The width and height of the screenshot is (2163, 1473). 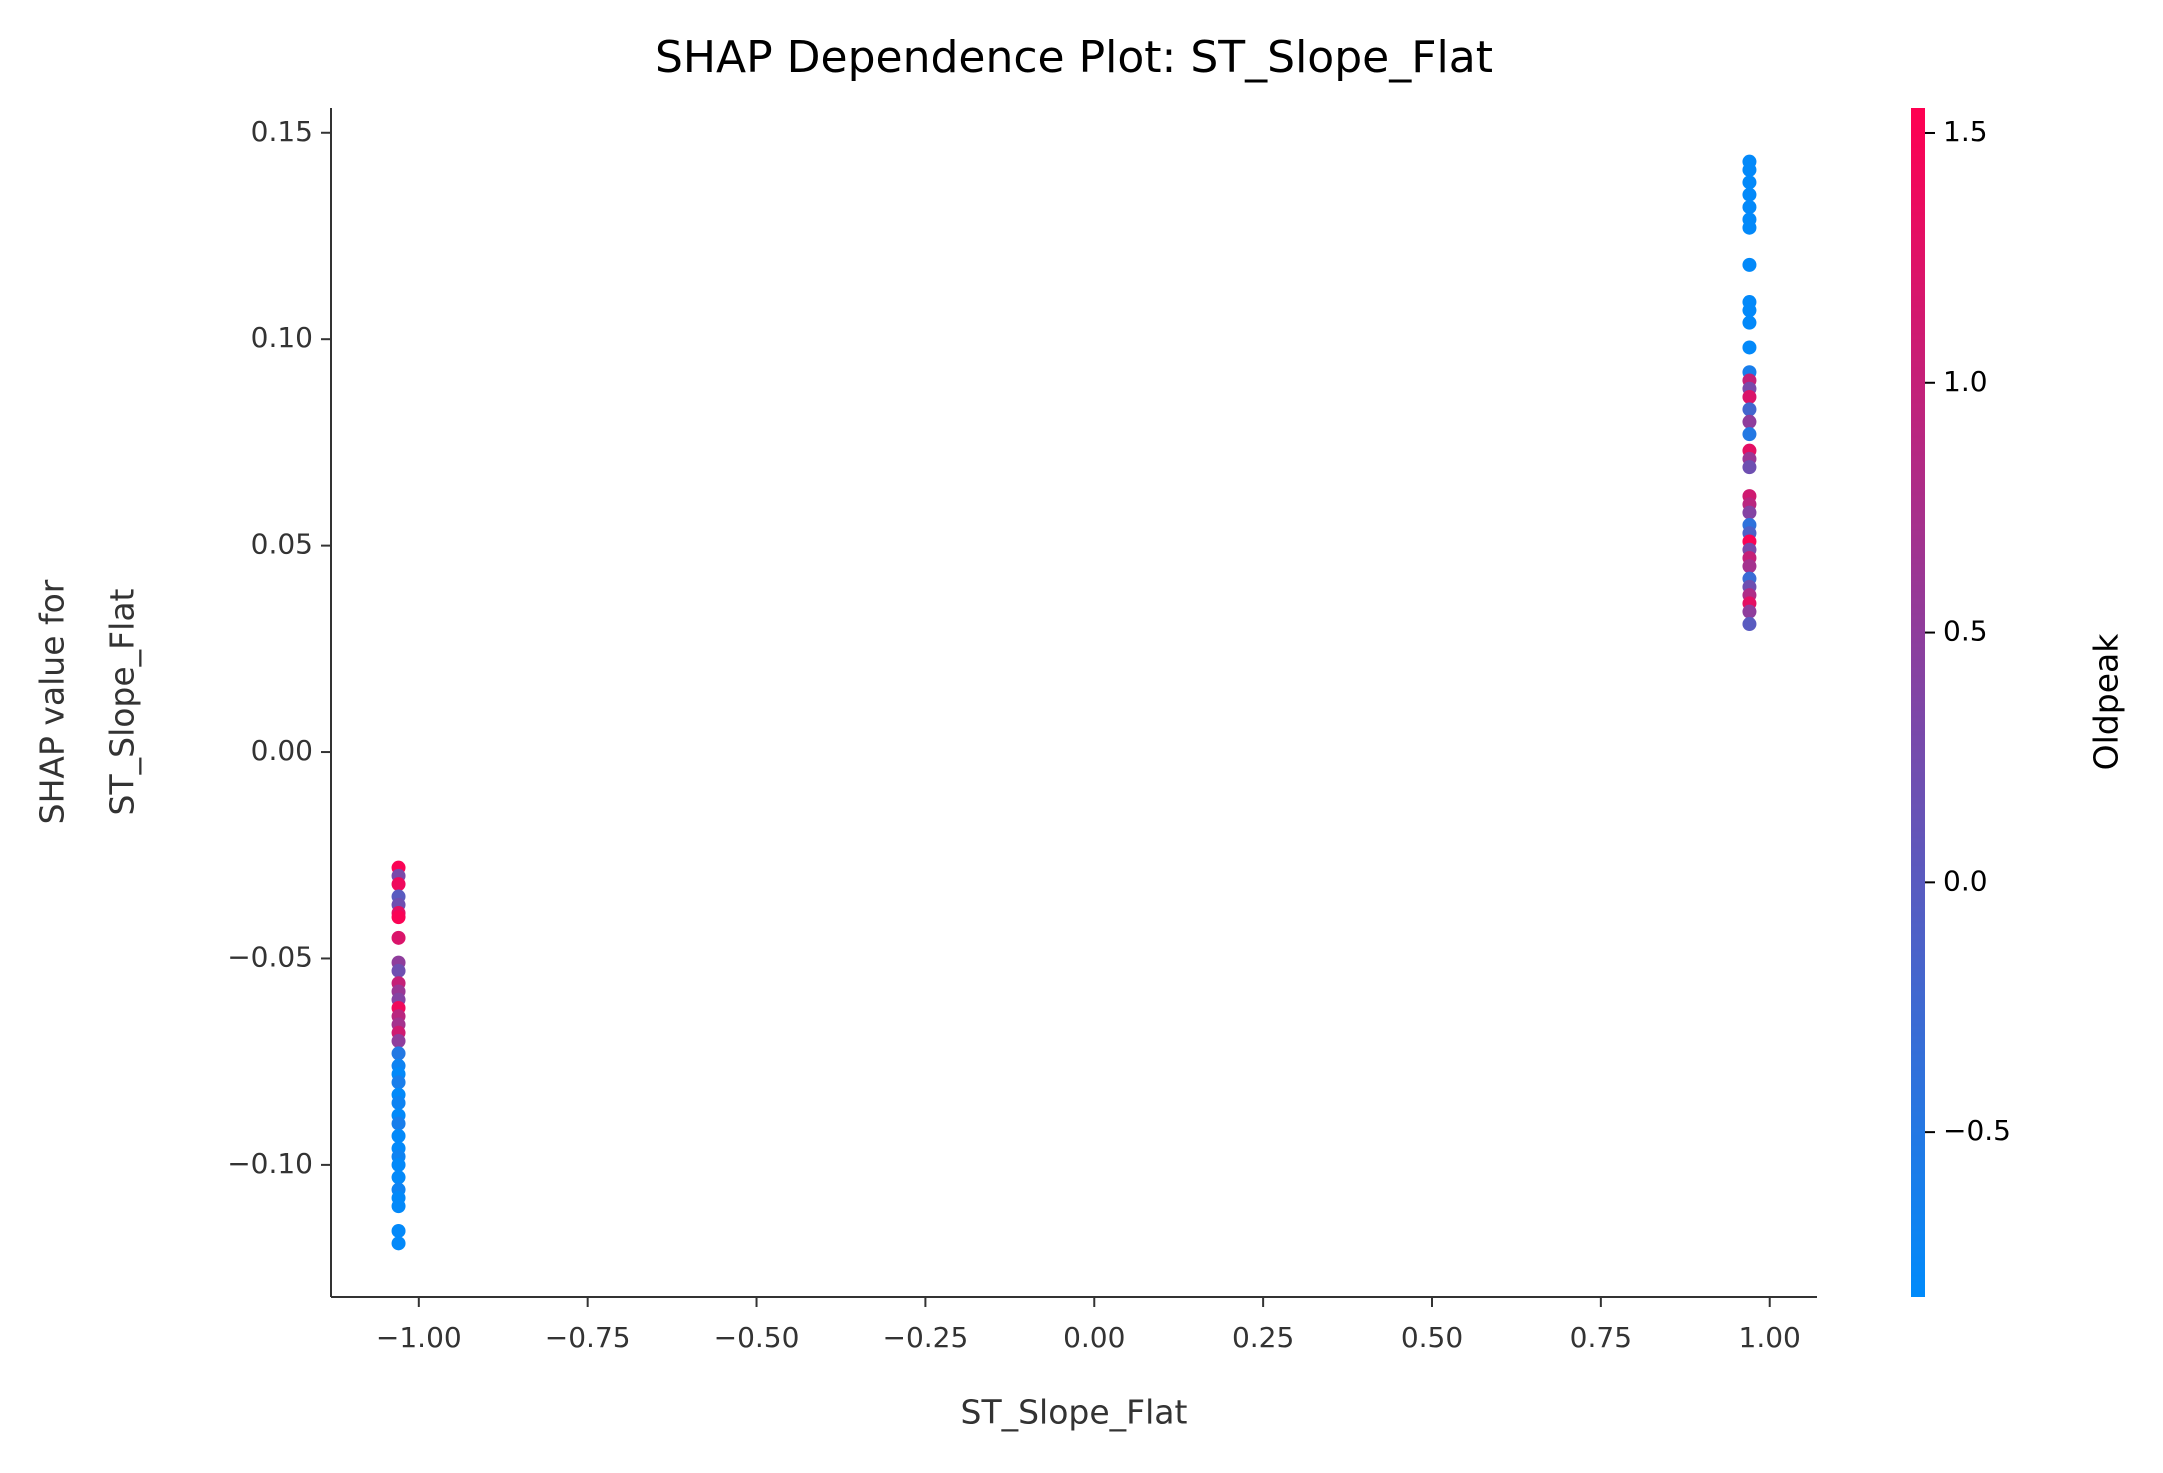 What do you see at coordinates (282, 544) in the screenshot?
I see `y-tick-label: 0.05` at bounding box center [282, 544].